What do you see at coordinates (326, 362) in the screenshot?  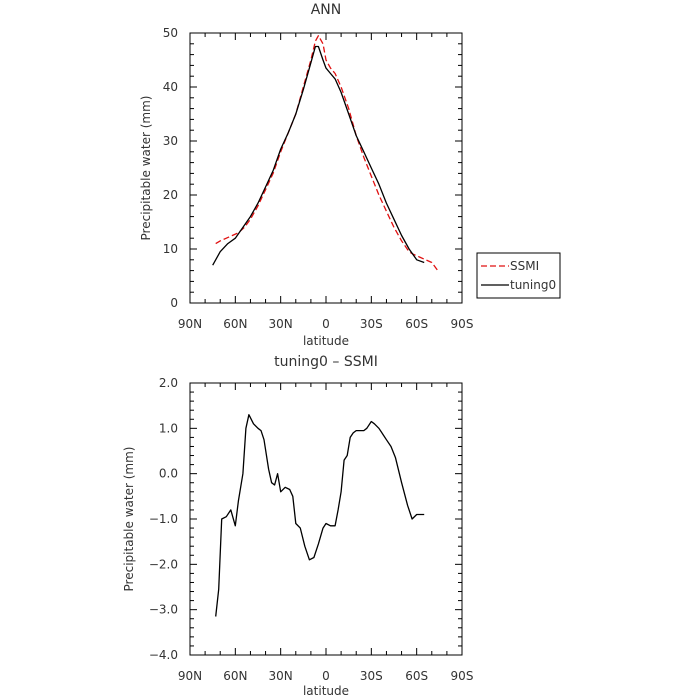 I see `chart-title: tuning0 – SSMI` at bounding box center [326, 362].